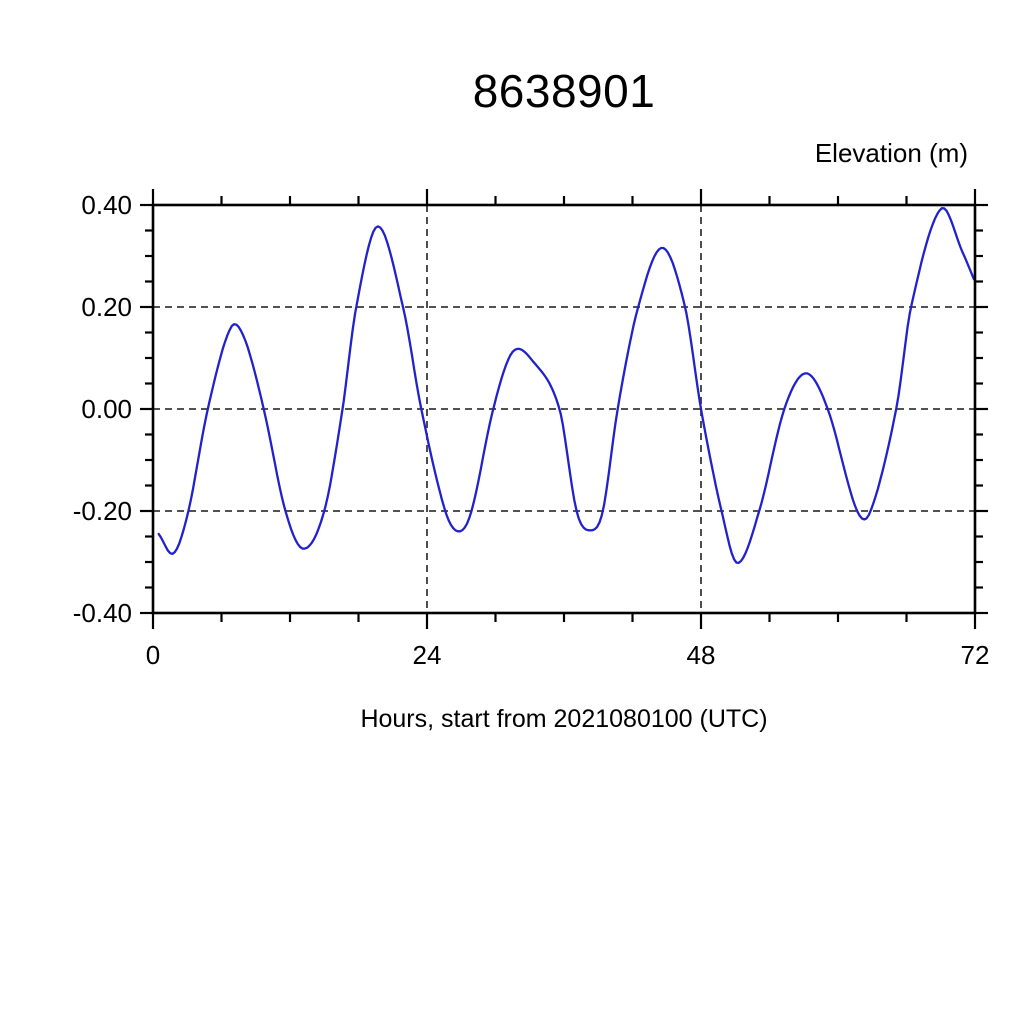  Describe the element at coordinates (106, 409) in the screenshot. I see `y-tick-label: 0.00` at that location.